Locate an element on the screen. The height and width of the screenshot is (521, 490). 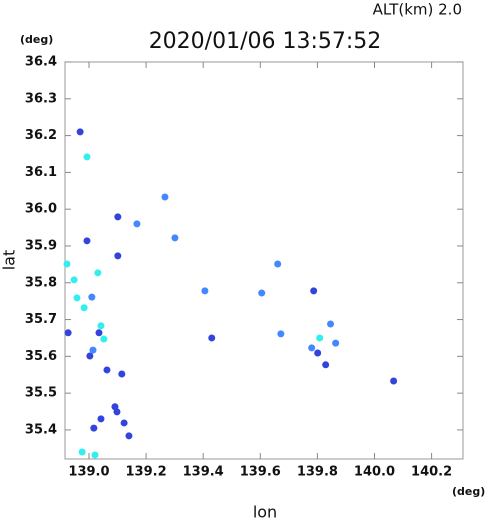
y-tick-label: 36.1 is located at coordinates (41, 172).